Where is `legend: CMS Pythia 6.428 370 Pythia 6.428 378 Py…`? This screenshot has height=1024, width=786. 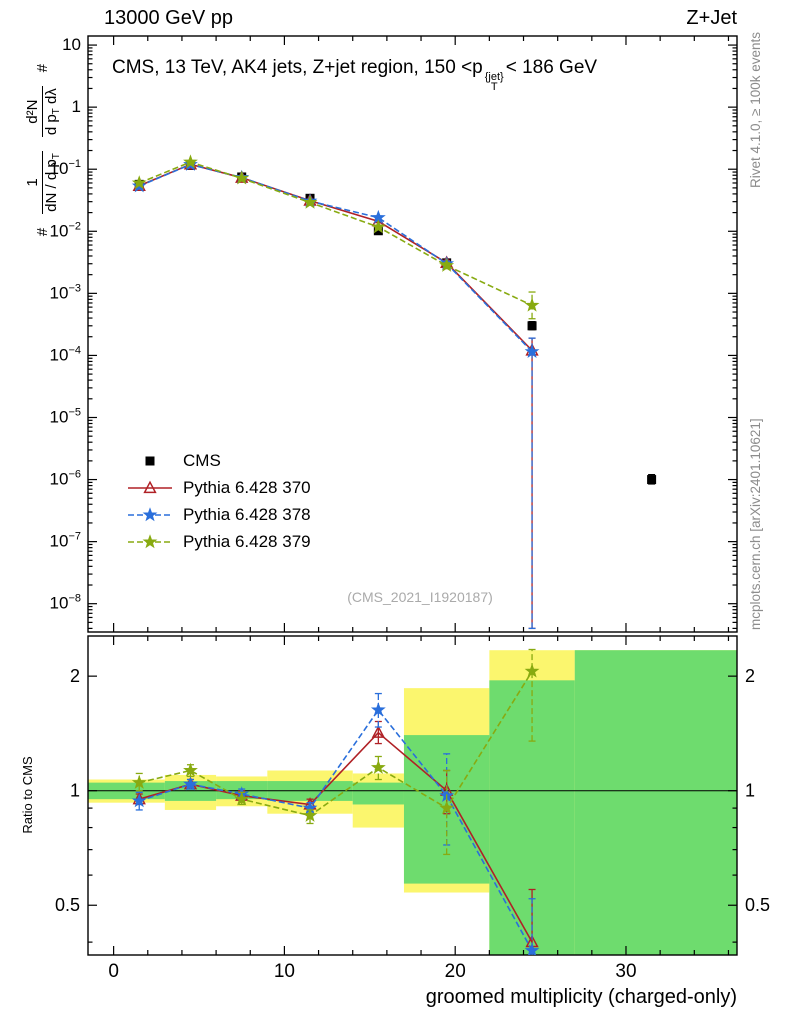
legend: CMS Pythia 6.428 370 Pythia 6.428 378 Py… is located at coordinates (219, 501).